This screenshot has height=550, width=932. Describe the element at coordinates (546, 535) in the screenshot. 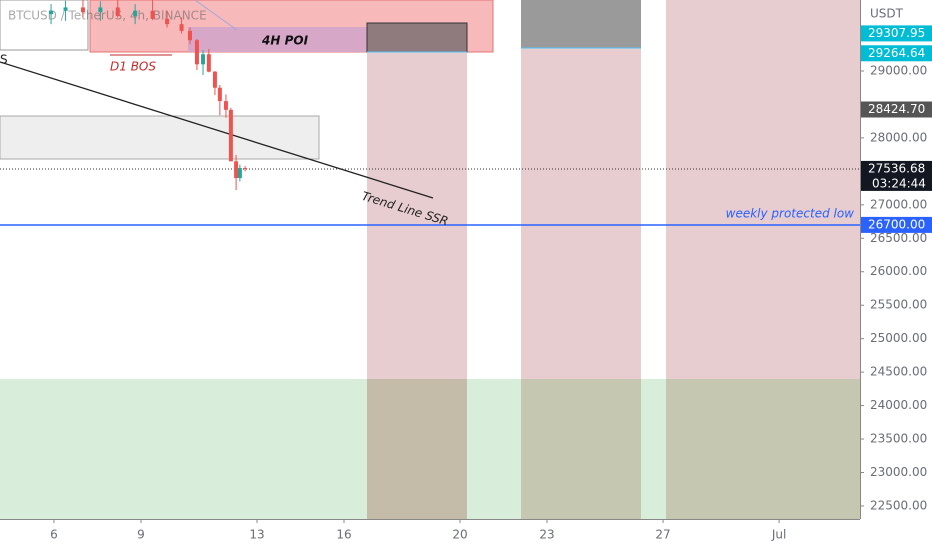

I see `x-tick-label: 23` at that location.